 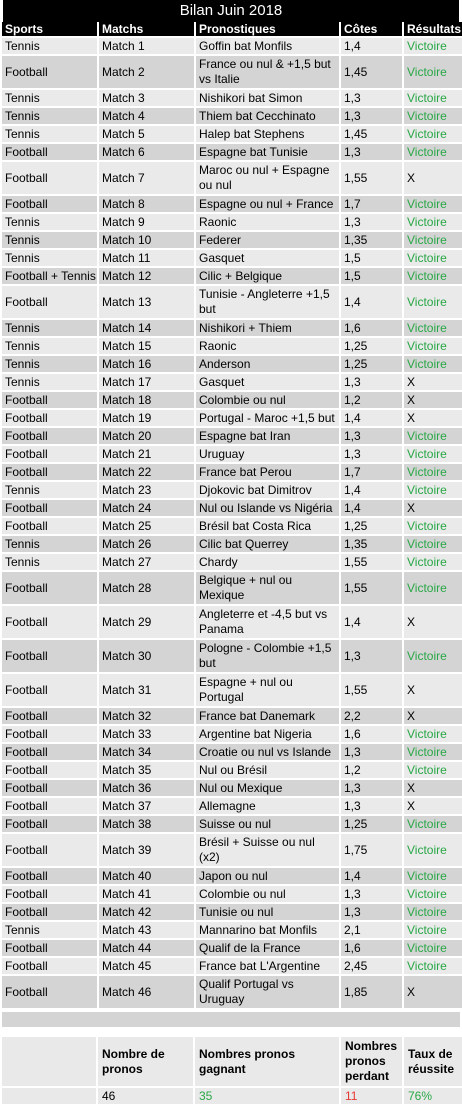 I want to click on summary-blank-value, so click(x=49, y=1096).